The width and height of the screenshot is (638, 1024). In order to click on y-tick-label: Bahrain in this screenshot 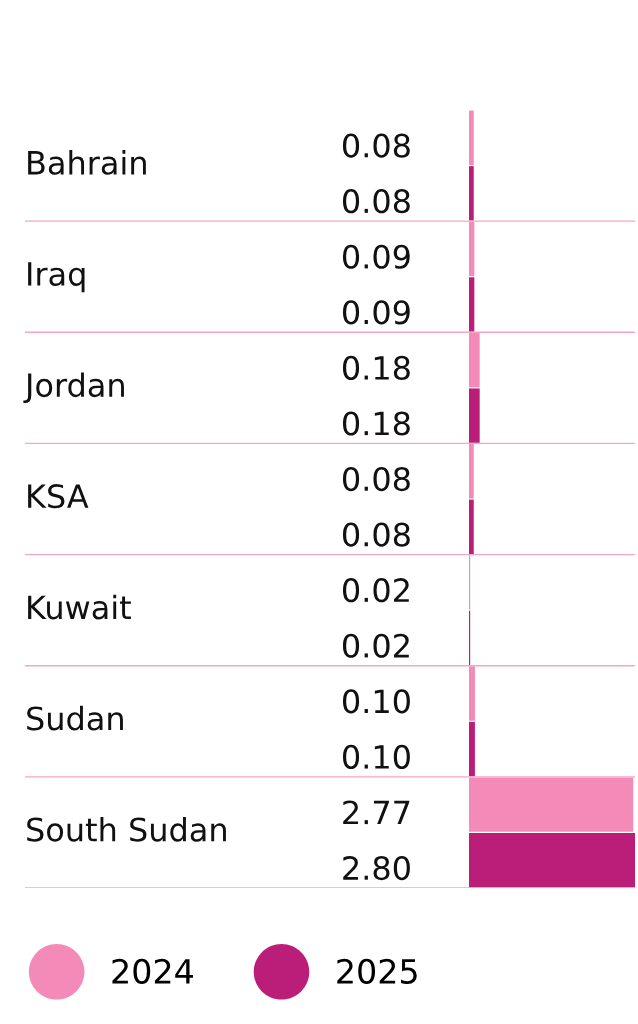, I will do `click(87, 162)`.